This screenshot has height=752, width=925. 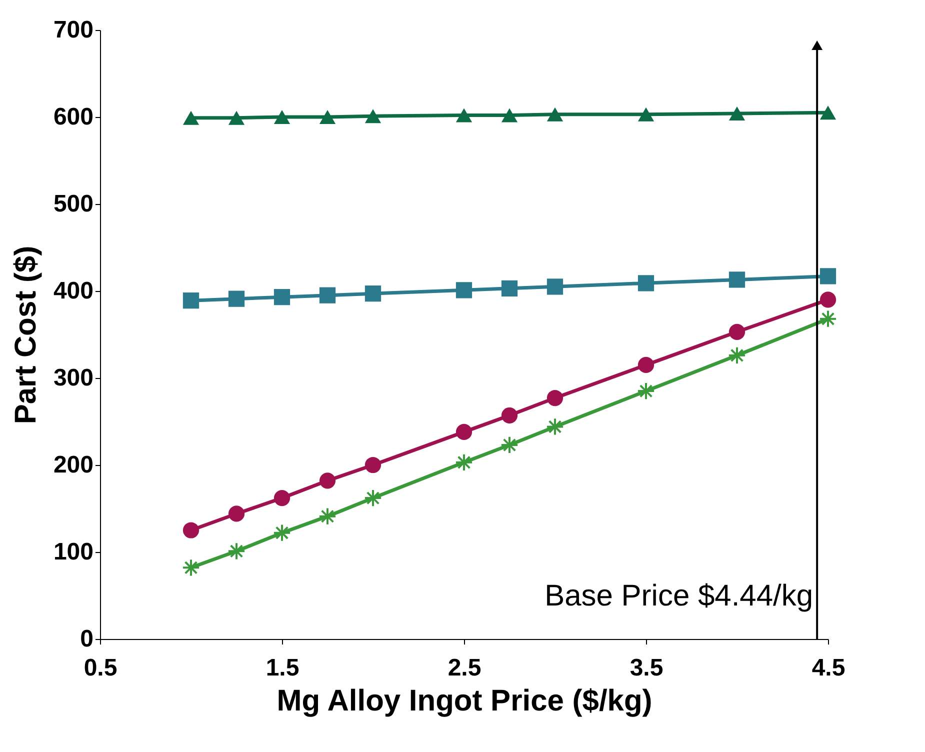 What do you see at coordinates (73, 465) in the screenshot?
I see `y-tick-label: 200` at bounding box center [73, 465].